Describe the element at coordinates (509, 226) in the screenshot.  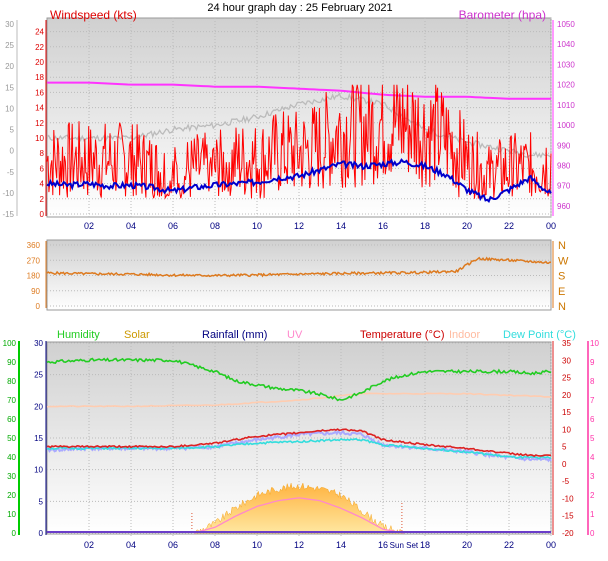
I see `x-tick-label: 22` at that location.